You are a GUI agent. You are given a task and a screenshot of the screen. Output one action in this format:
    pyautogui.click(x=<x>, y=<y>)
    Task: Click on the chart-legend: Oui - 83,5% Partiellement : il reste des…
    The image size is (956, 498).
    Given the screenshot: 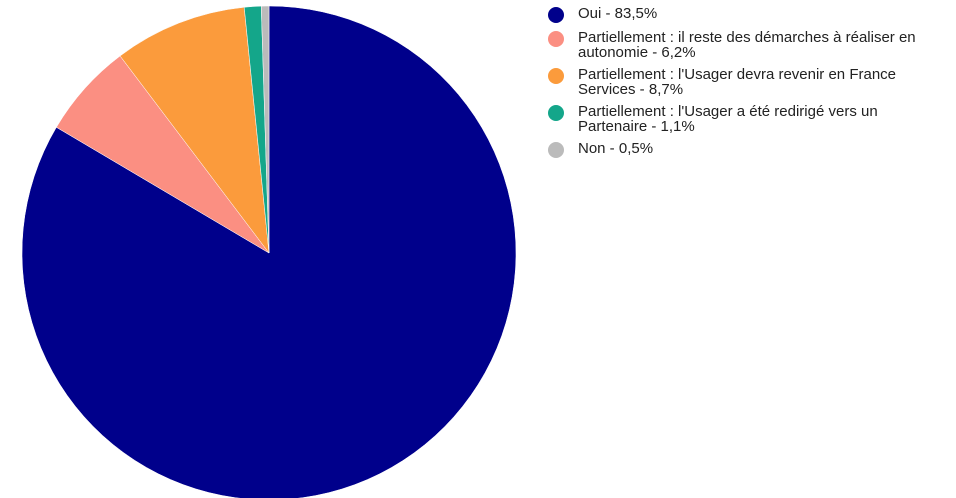 What is the action you would take?
    pyautogui.click(x=748, y=85)
    